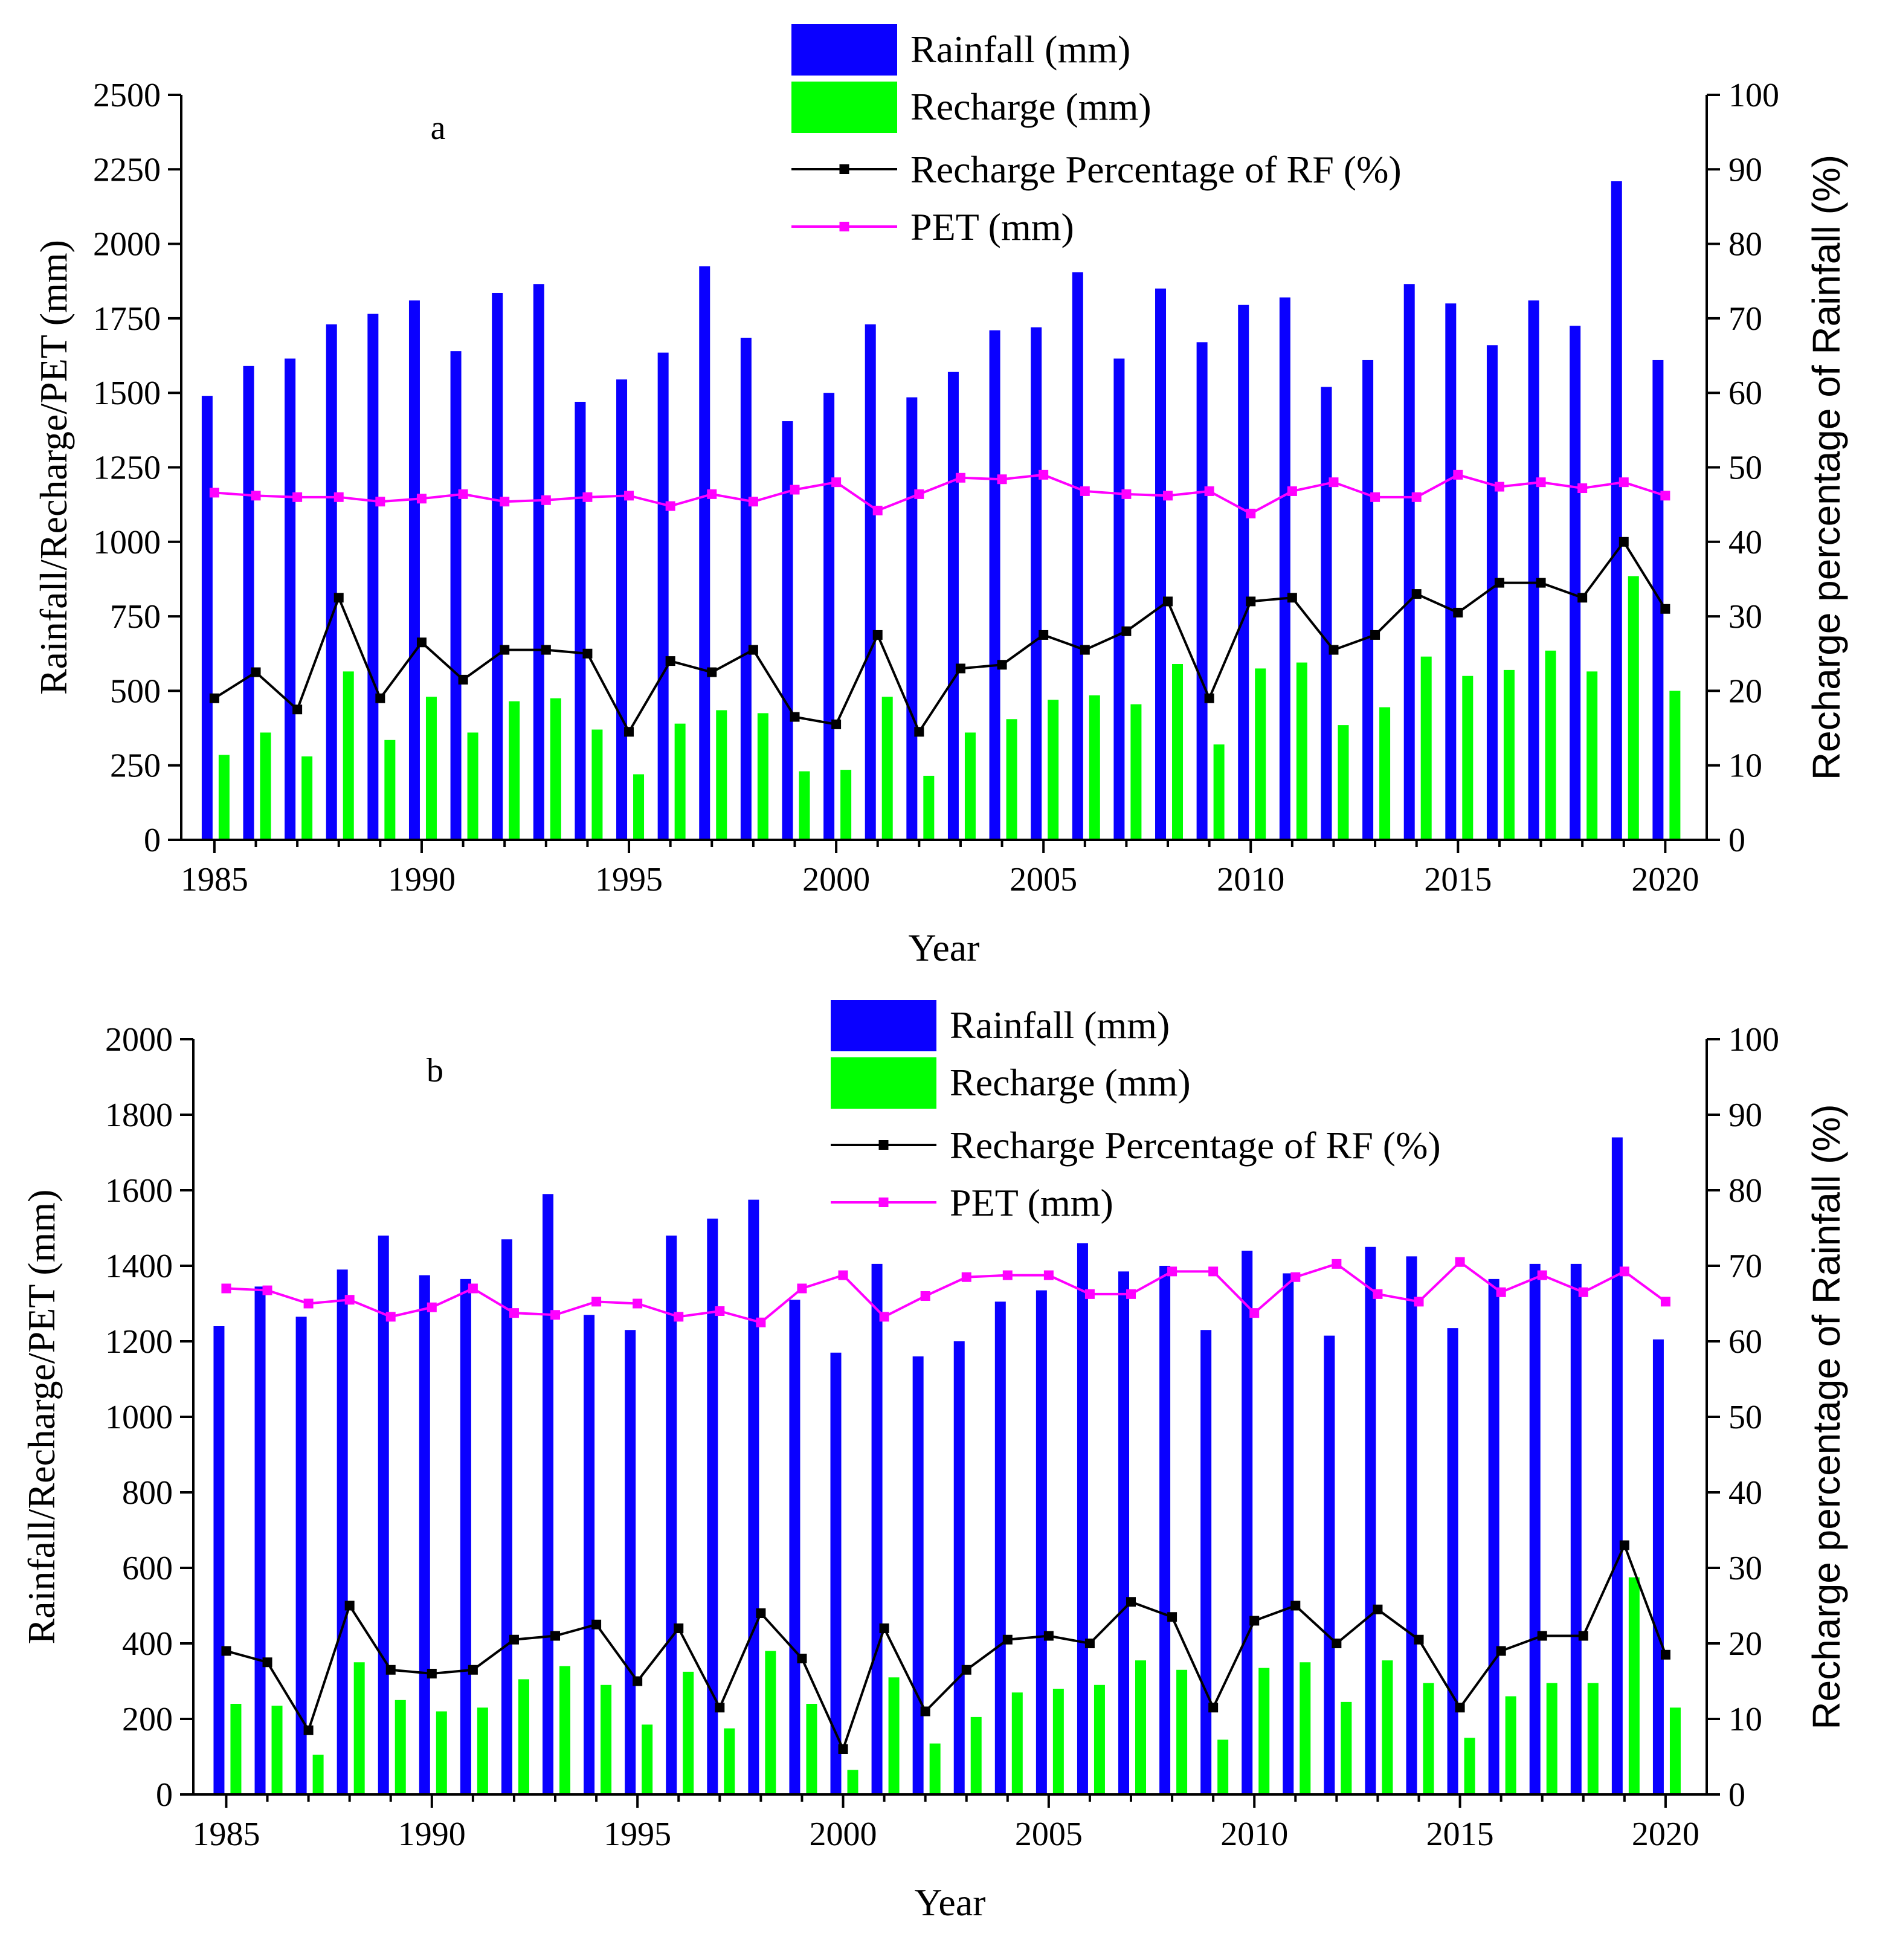  What do you see at coordinates (139, 1040) in the screenshot?
I see `y-tick-label: 2000` at bounding box center [139, 1040].